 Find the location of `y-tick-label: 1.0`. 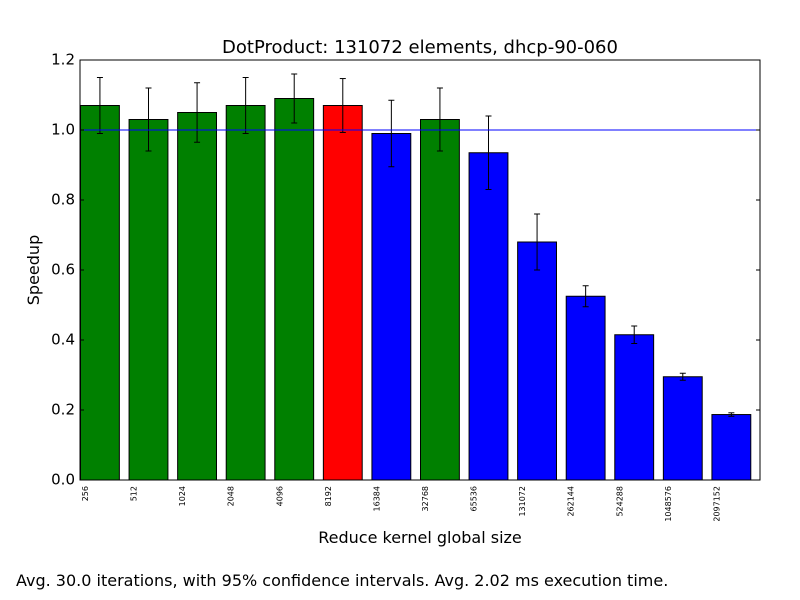

y-tick-label: 1.0 is located at coordinates (63, 130).